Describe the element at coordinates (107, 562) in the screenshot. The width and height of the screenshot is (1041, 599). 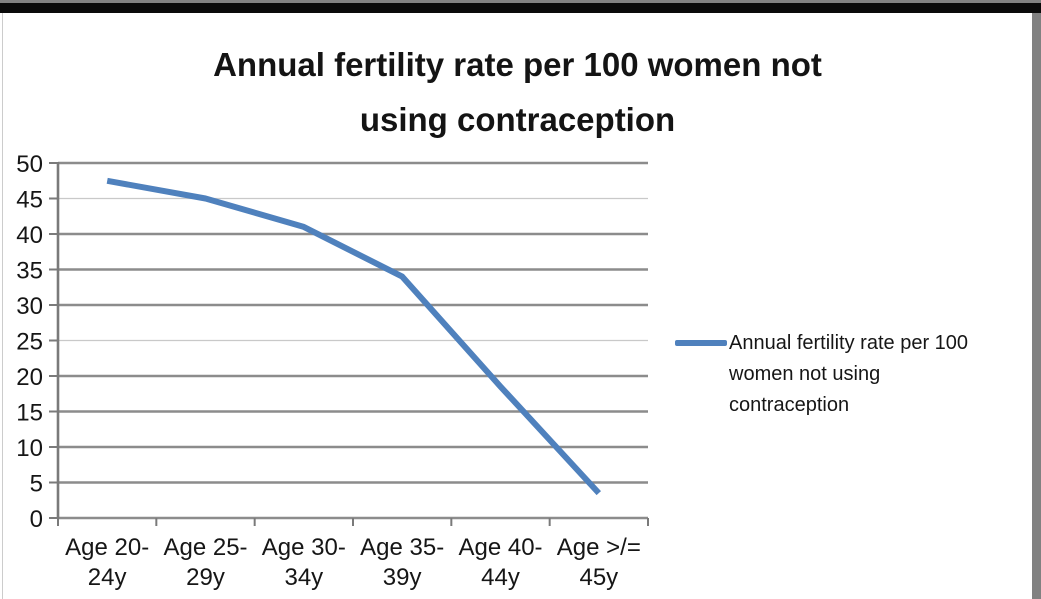
I see `x-axis-category-label: Age 20-24y` at that location.